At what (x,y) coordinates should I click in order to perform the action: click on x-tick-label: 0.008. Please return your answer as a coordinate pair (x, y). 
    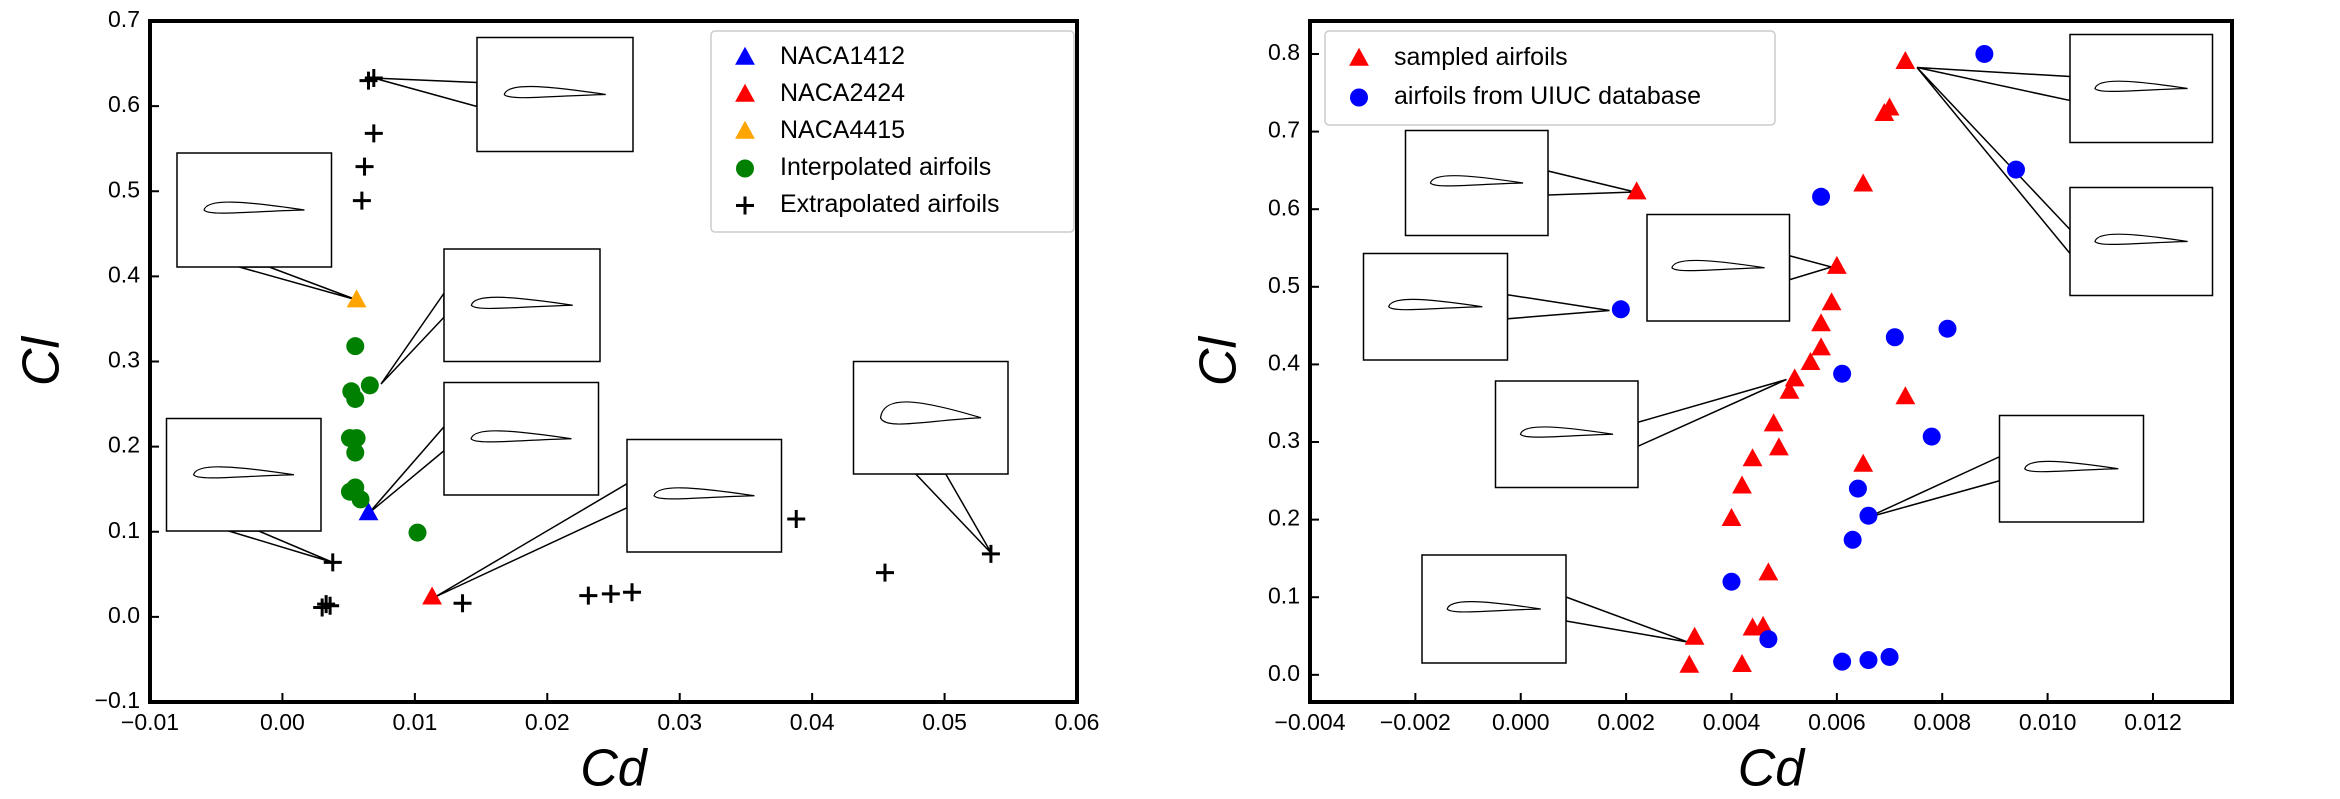
    Looking at the image, I should click on (1942, 722).